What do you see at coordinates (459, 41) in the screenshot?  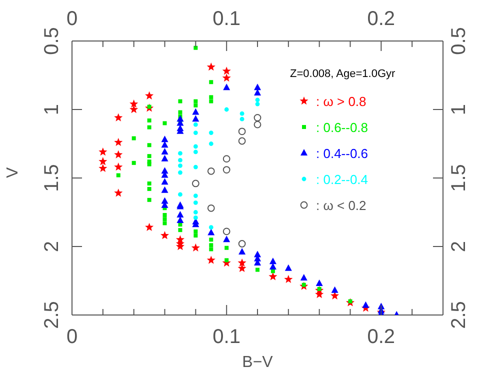 I see `y2-tick-label: 0.5` at bounding box center [459, 41].